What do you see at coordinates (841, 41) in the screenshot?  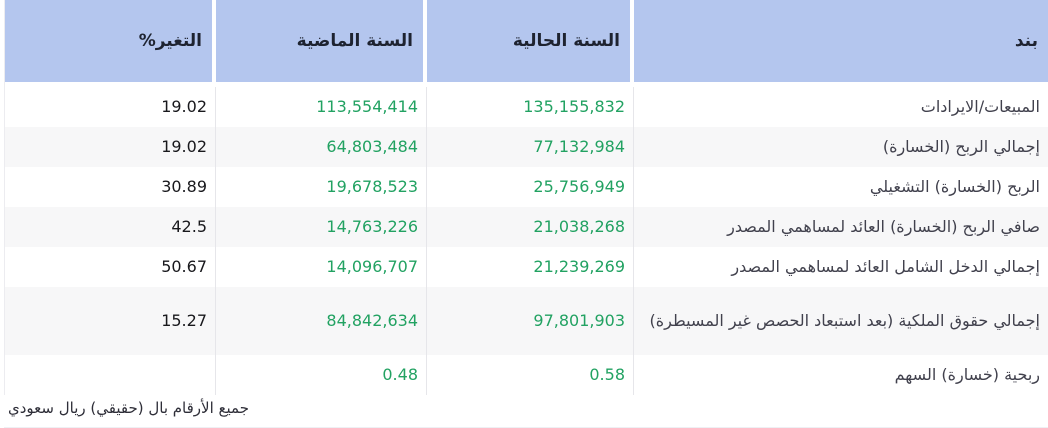 I see `header-item: بند` at bounding box center [841, 41].